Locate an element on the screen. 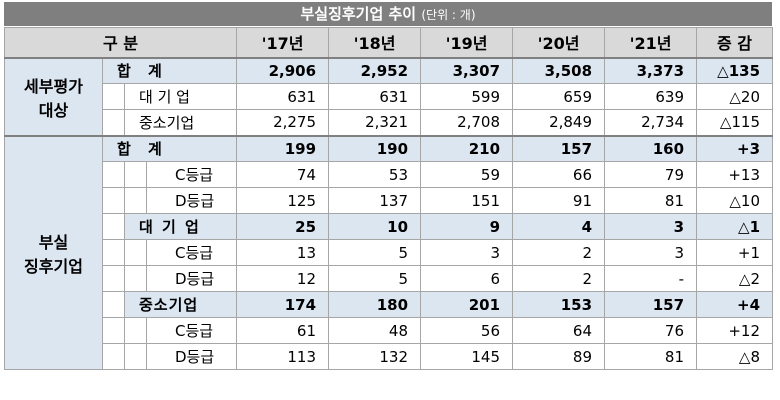 This screenshot has height=400, width=780. cell-value: 125 is located at coordinates (283, 200).